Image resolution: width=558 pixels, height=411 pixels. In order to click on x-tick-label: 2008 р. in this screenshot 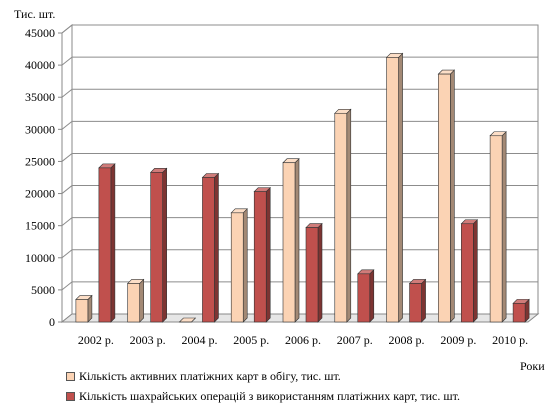, I will do `click(407, 340)`.